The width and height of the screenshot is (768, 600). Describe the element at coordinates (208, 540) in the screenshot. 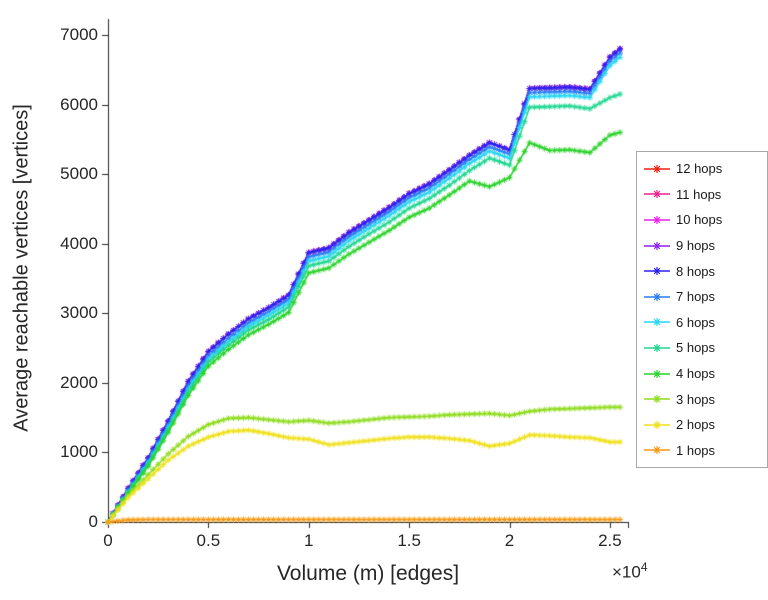

I see `x-tick-label: 0.5` at that location.